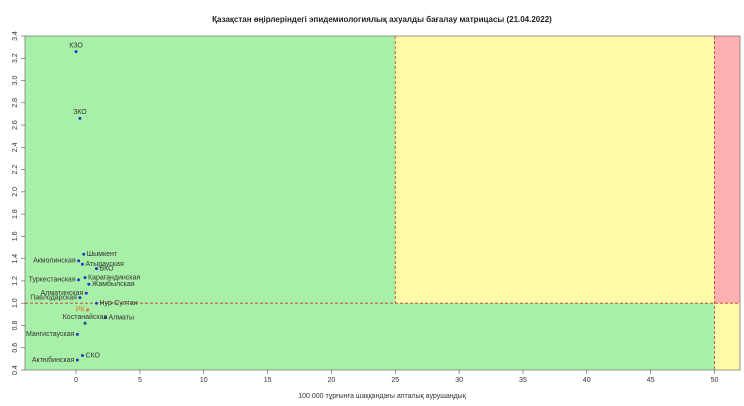 The height and width of the screenshot is (406, 744). I want to click on y-tick-label: 2.4, so click(15, 147).